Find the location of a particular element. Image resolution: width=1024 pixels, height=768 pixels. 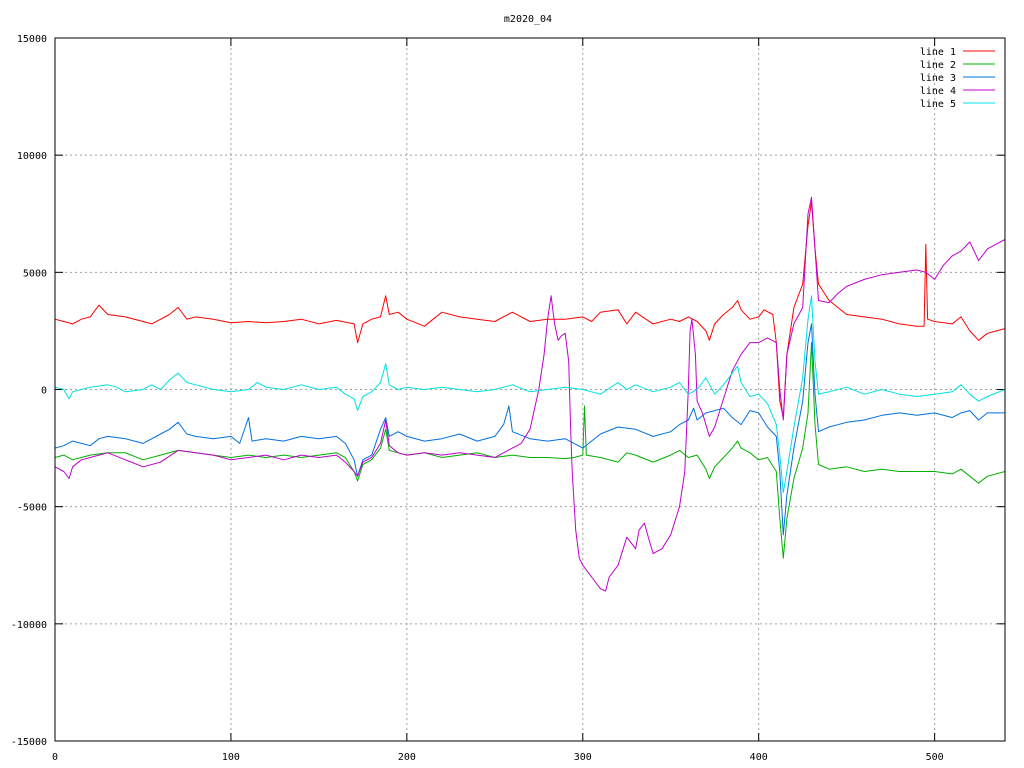

x-tick-label: 500 is located at coordinates (935, 757).